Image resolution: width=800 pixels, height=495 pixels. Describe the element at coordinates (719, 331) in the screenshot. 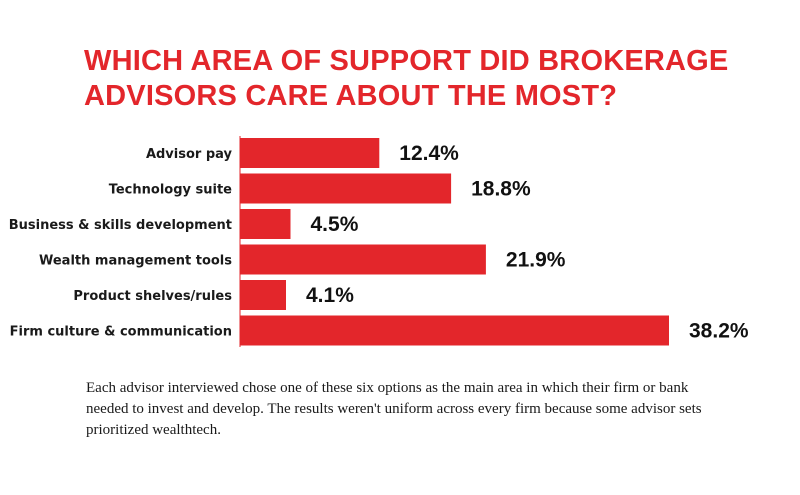

I see `value-label: 38.2%` at that location.